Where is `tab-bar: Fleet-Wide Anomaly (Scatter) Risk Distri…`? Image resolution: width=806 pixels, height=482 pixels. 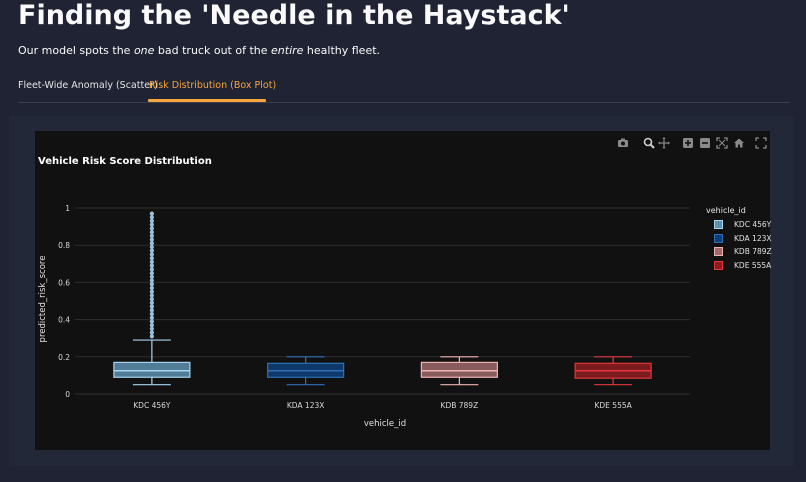 tab-bar: Fleet-Wide Anomaly (Scatter) Risk Distri… is located at coordinates (404, 88).